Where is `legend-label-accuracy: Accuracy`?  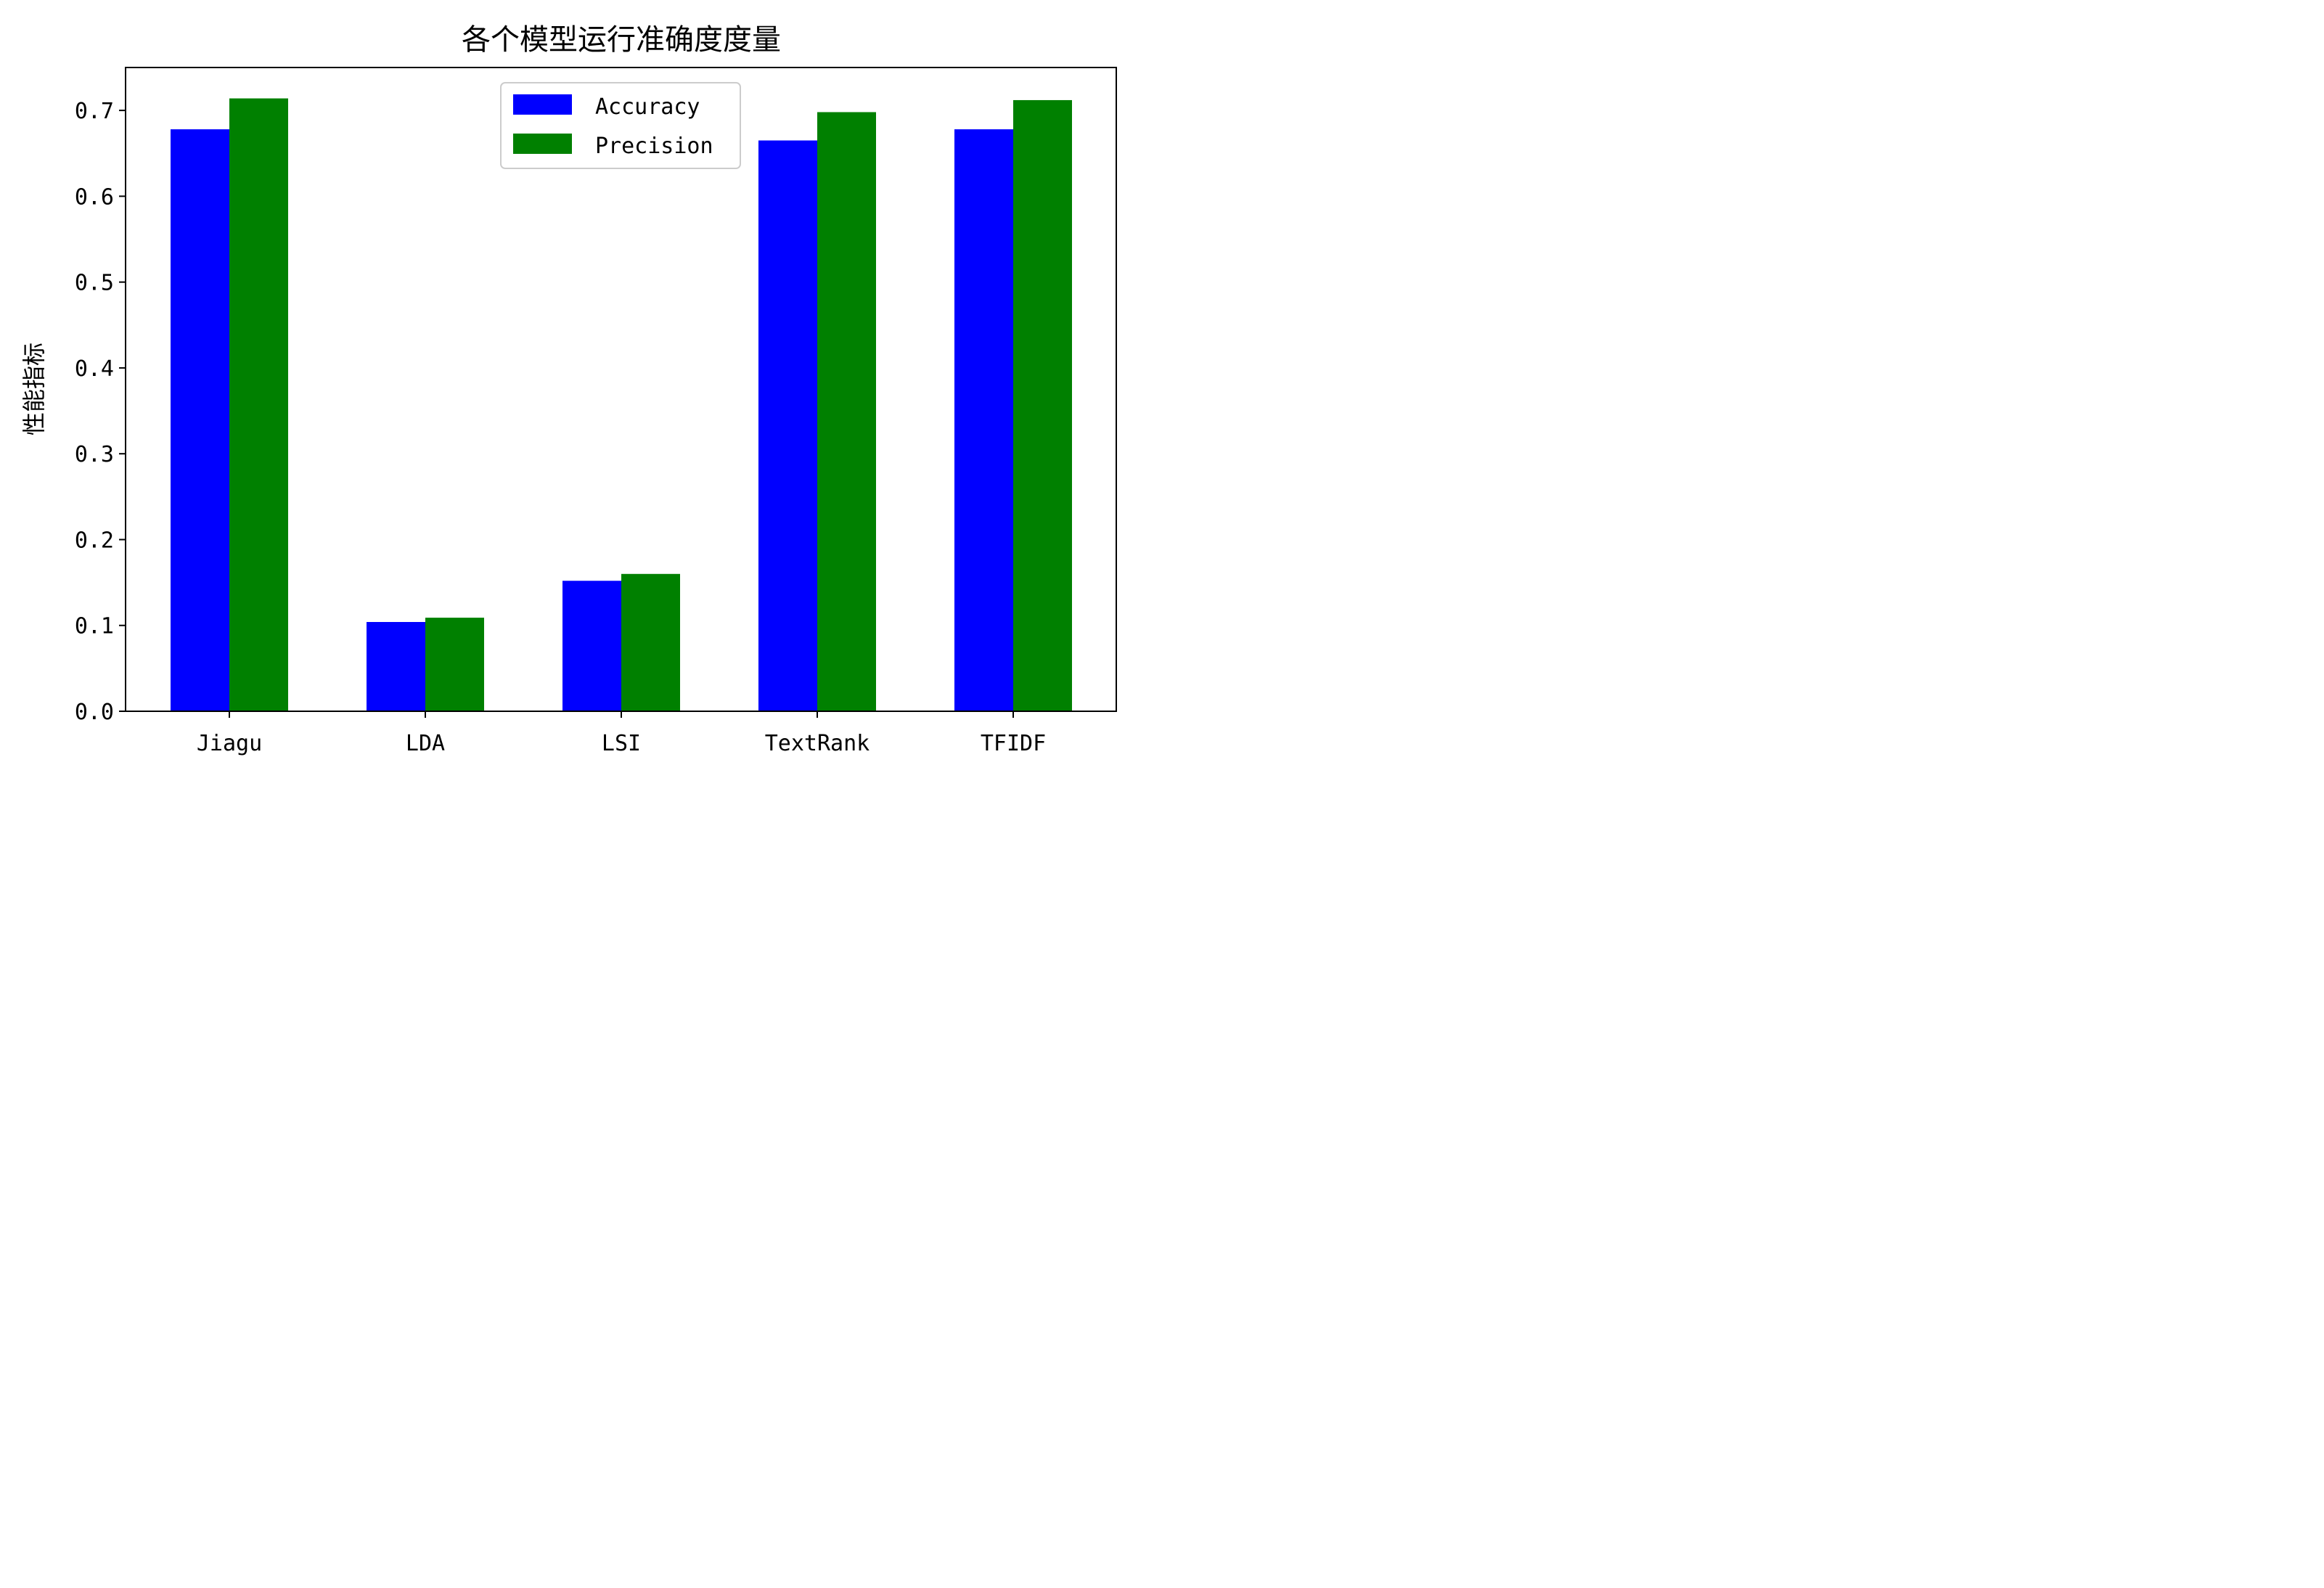
legend-label-accuracy: Accuracy is located at coordinates (647, 107).